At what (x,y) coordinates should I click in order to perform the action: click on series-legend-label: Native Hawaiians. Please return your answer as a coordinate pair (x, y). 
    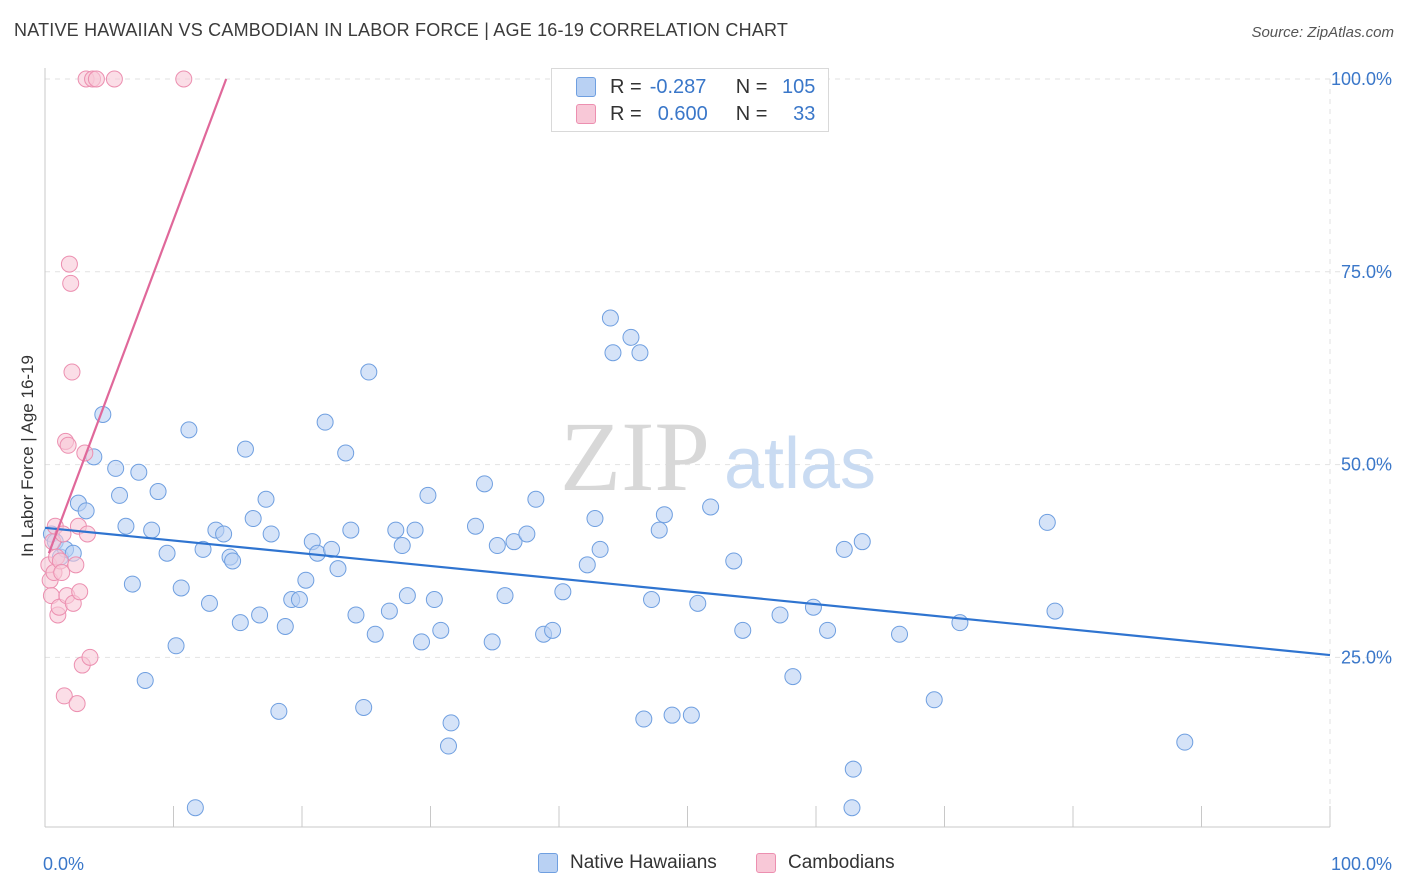
    Looking at the image, I should click on (643, 862).